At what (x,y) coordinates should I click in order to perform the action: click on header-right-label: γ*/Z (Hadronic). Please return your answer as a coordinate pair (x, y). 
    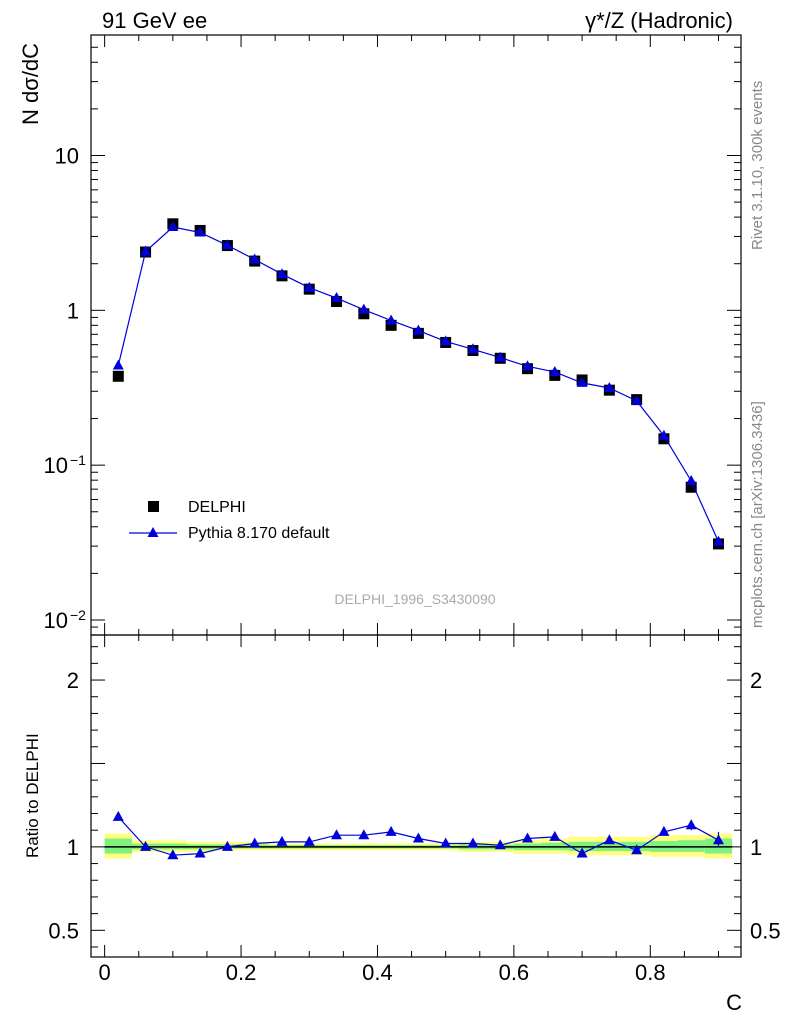
    Looking at the image, I should click on (659, 20).